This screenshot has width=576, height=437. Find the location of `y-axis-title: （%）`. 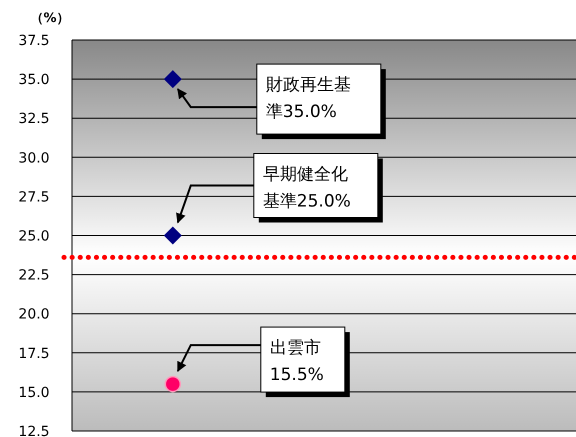

y-axis-title: （%） is located at coordinates (50, 18).